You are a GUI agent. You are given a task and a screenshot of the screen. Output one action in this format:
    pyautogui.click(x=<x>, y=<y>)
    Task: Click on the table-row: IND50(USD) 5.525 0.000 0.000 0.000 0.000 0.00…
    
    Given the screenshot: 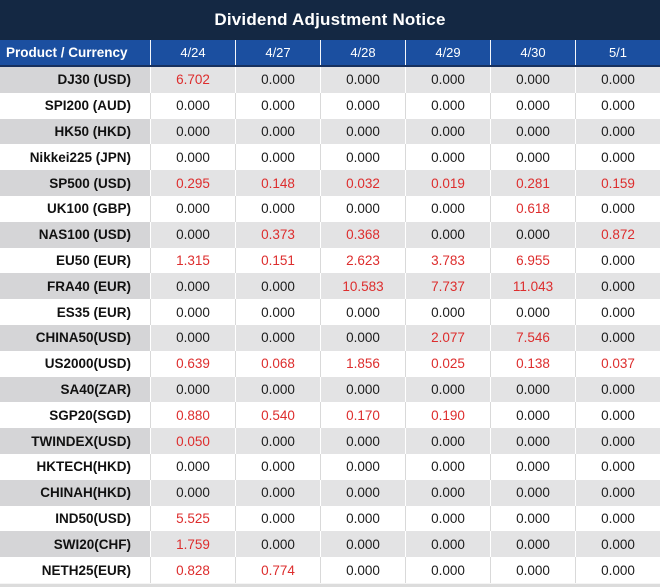 What is the action you would take?
    pyautogui.click(x=330, y=518)
    